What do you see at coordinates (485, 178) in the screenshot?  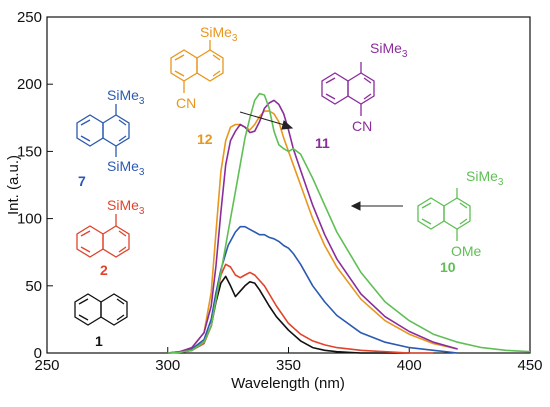 I see `c10-sub-top: SiMe3` at bounding box center [485, 178].